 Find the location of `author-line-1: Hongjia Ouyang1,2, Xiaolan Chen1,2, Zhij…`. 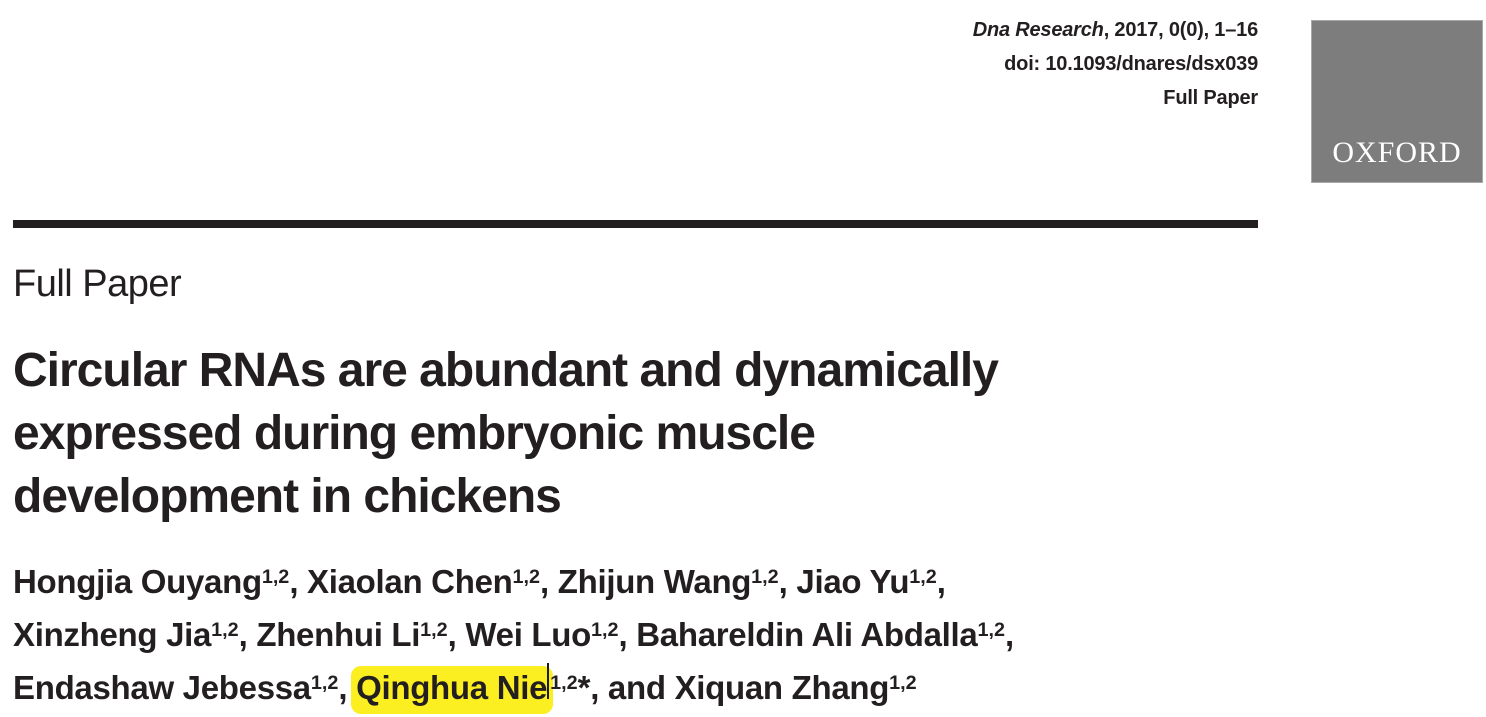

author-line-1: Hongjia Ouyang1,2, Xiaolan Chen1,2, Zhij… is located at coordinates (479, 581).